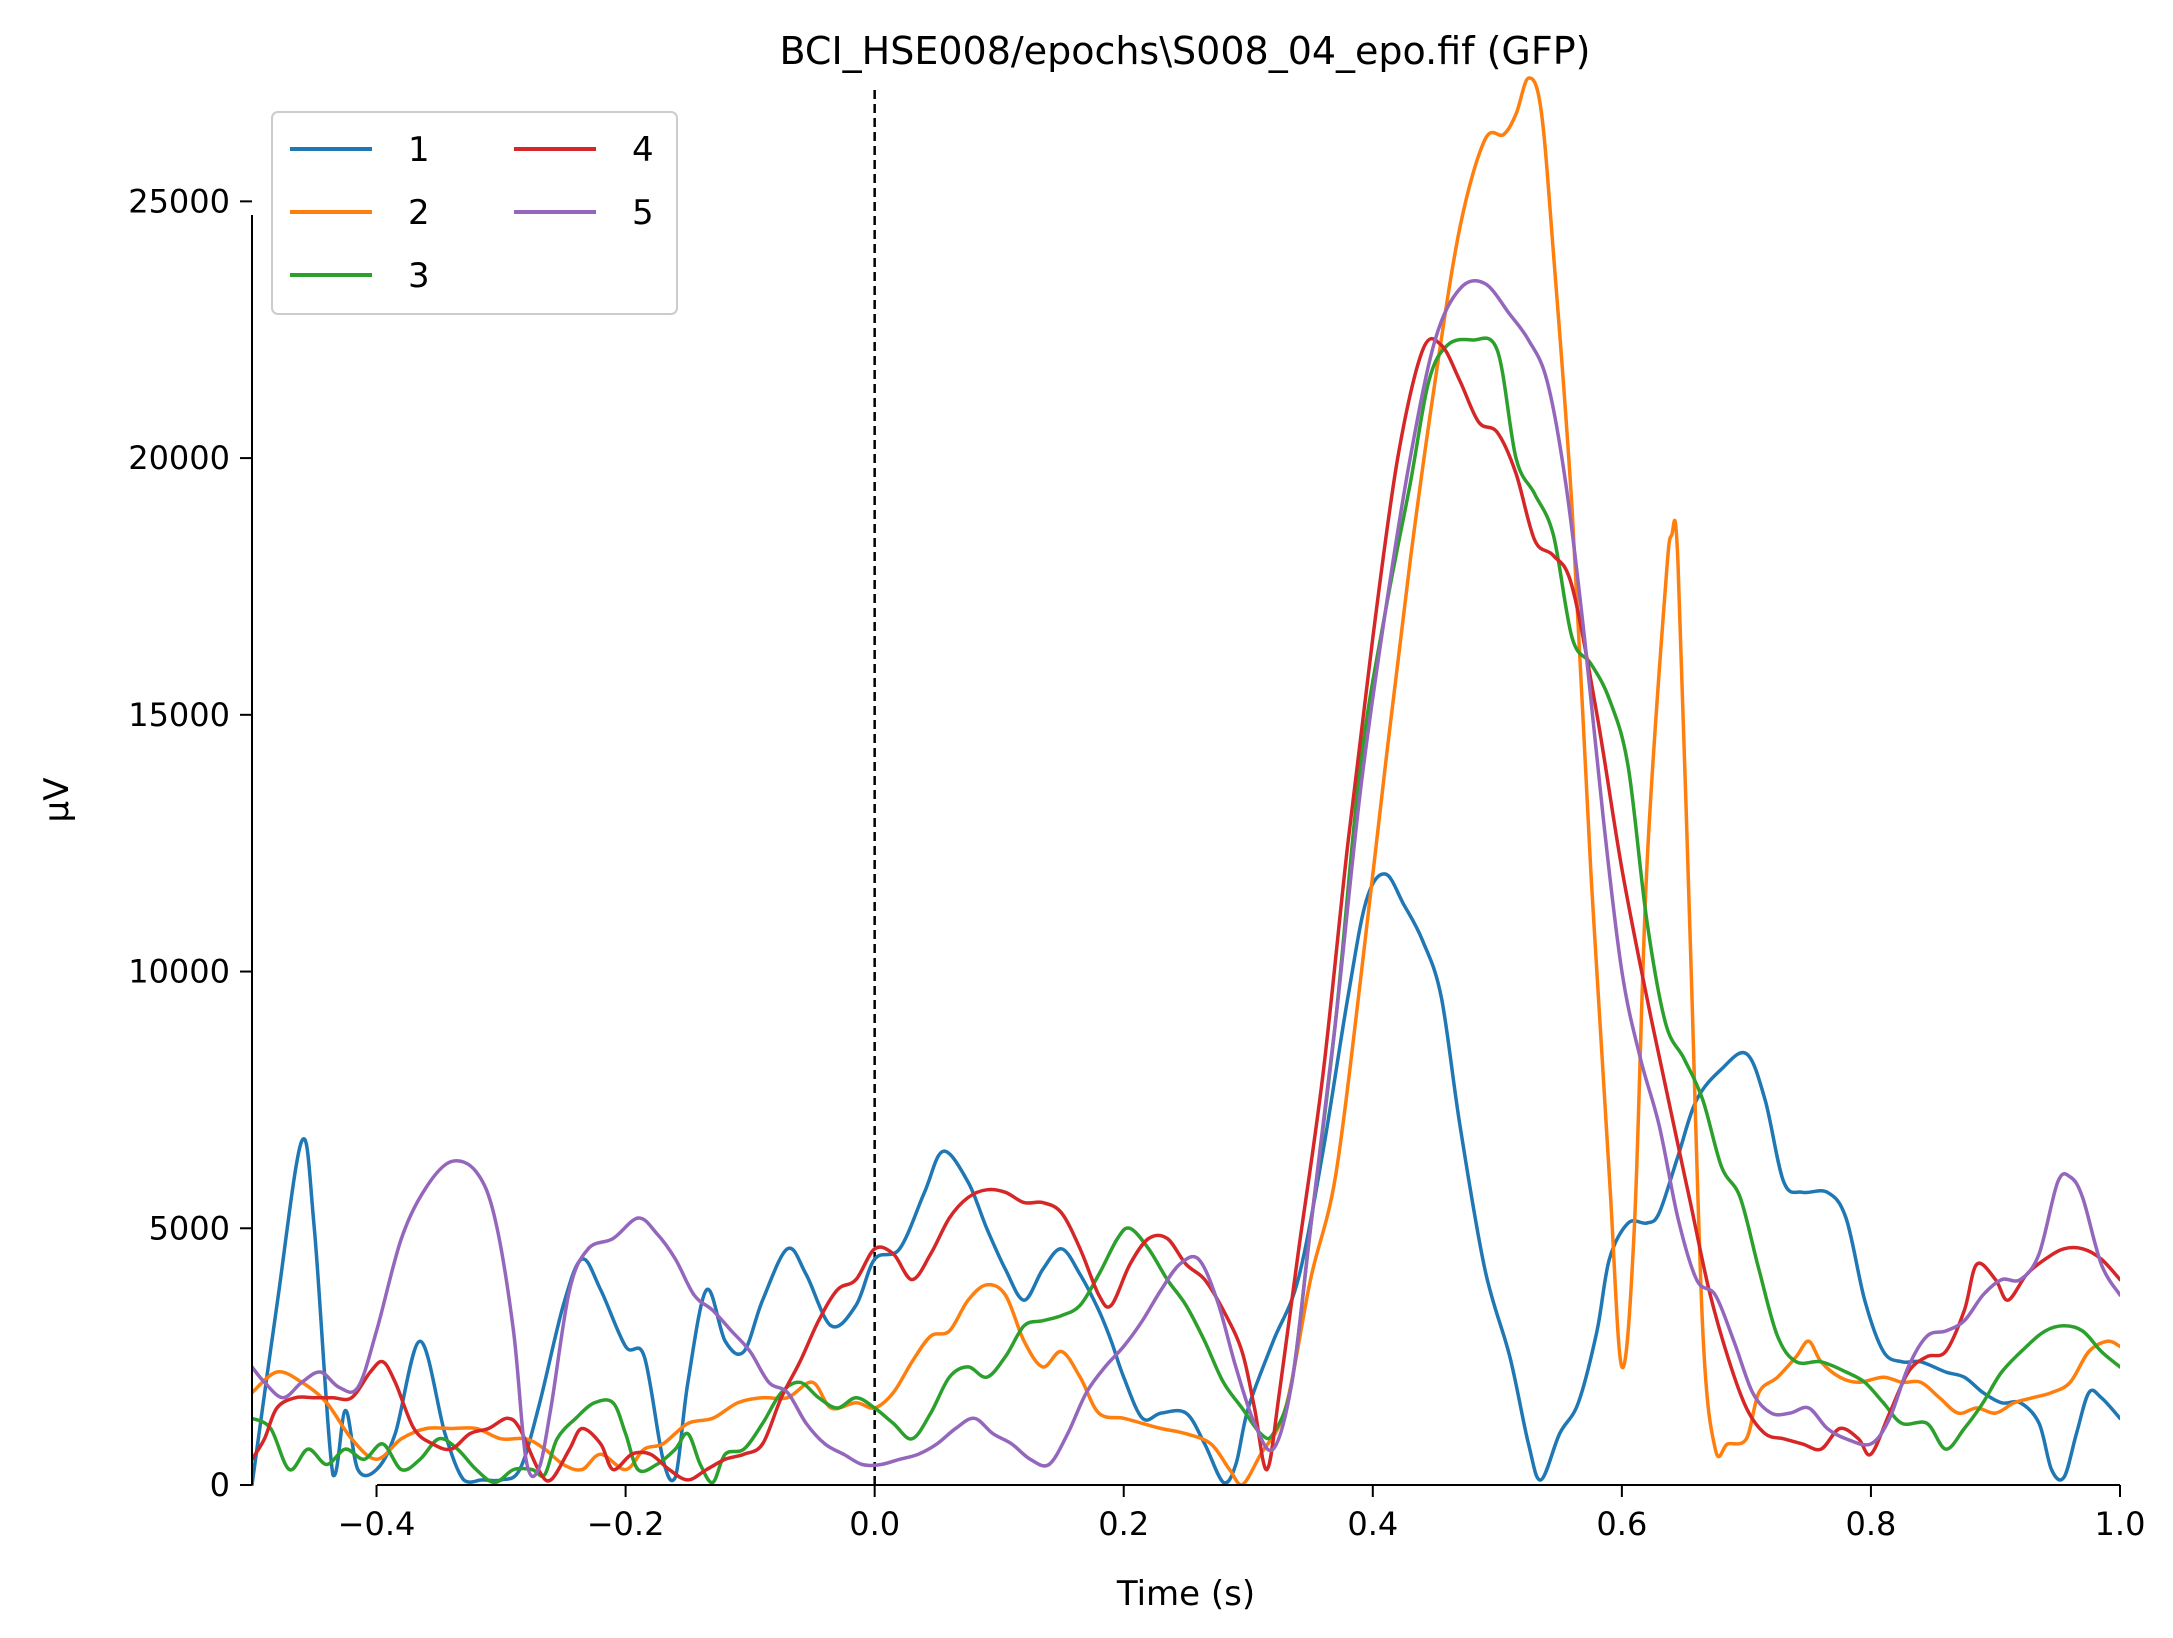 The height and width of the screenshot is (1638, 2173). I want to click on x-axis-label: Time (s), so click(1185, 1594).